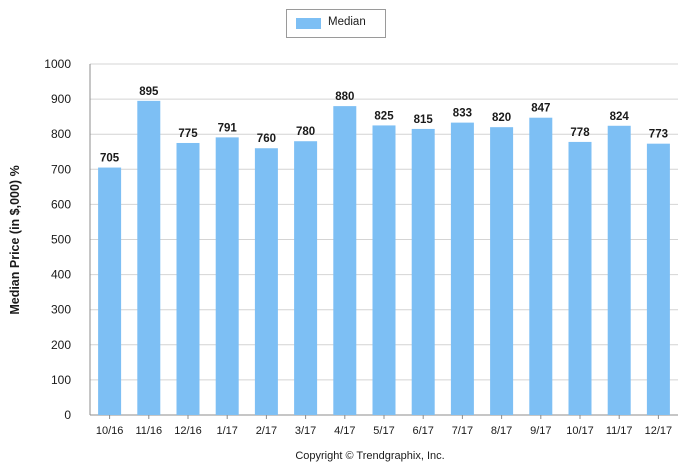 The width and height of the screenshot is (689, 467). I want to click on y-tick-label-900: 900, so click(61, 99).